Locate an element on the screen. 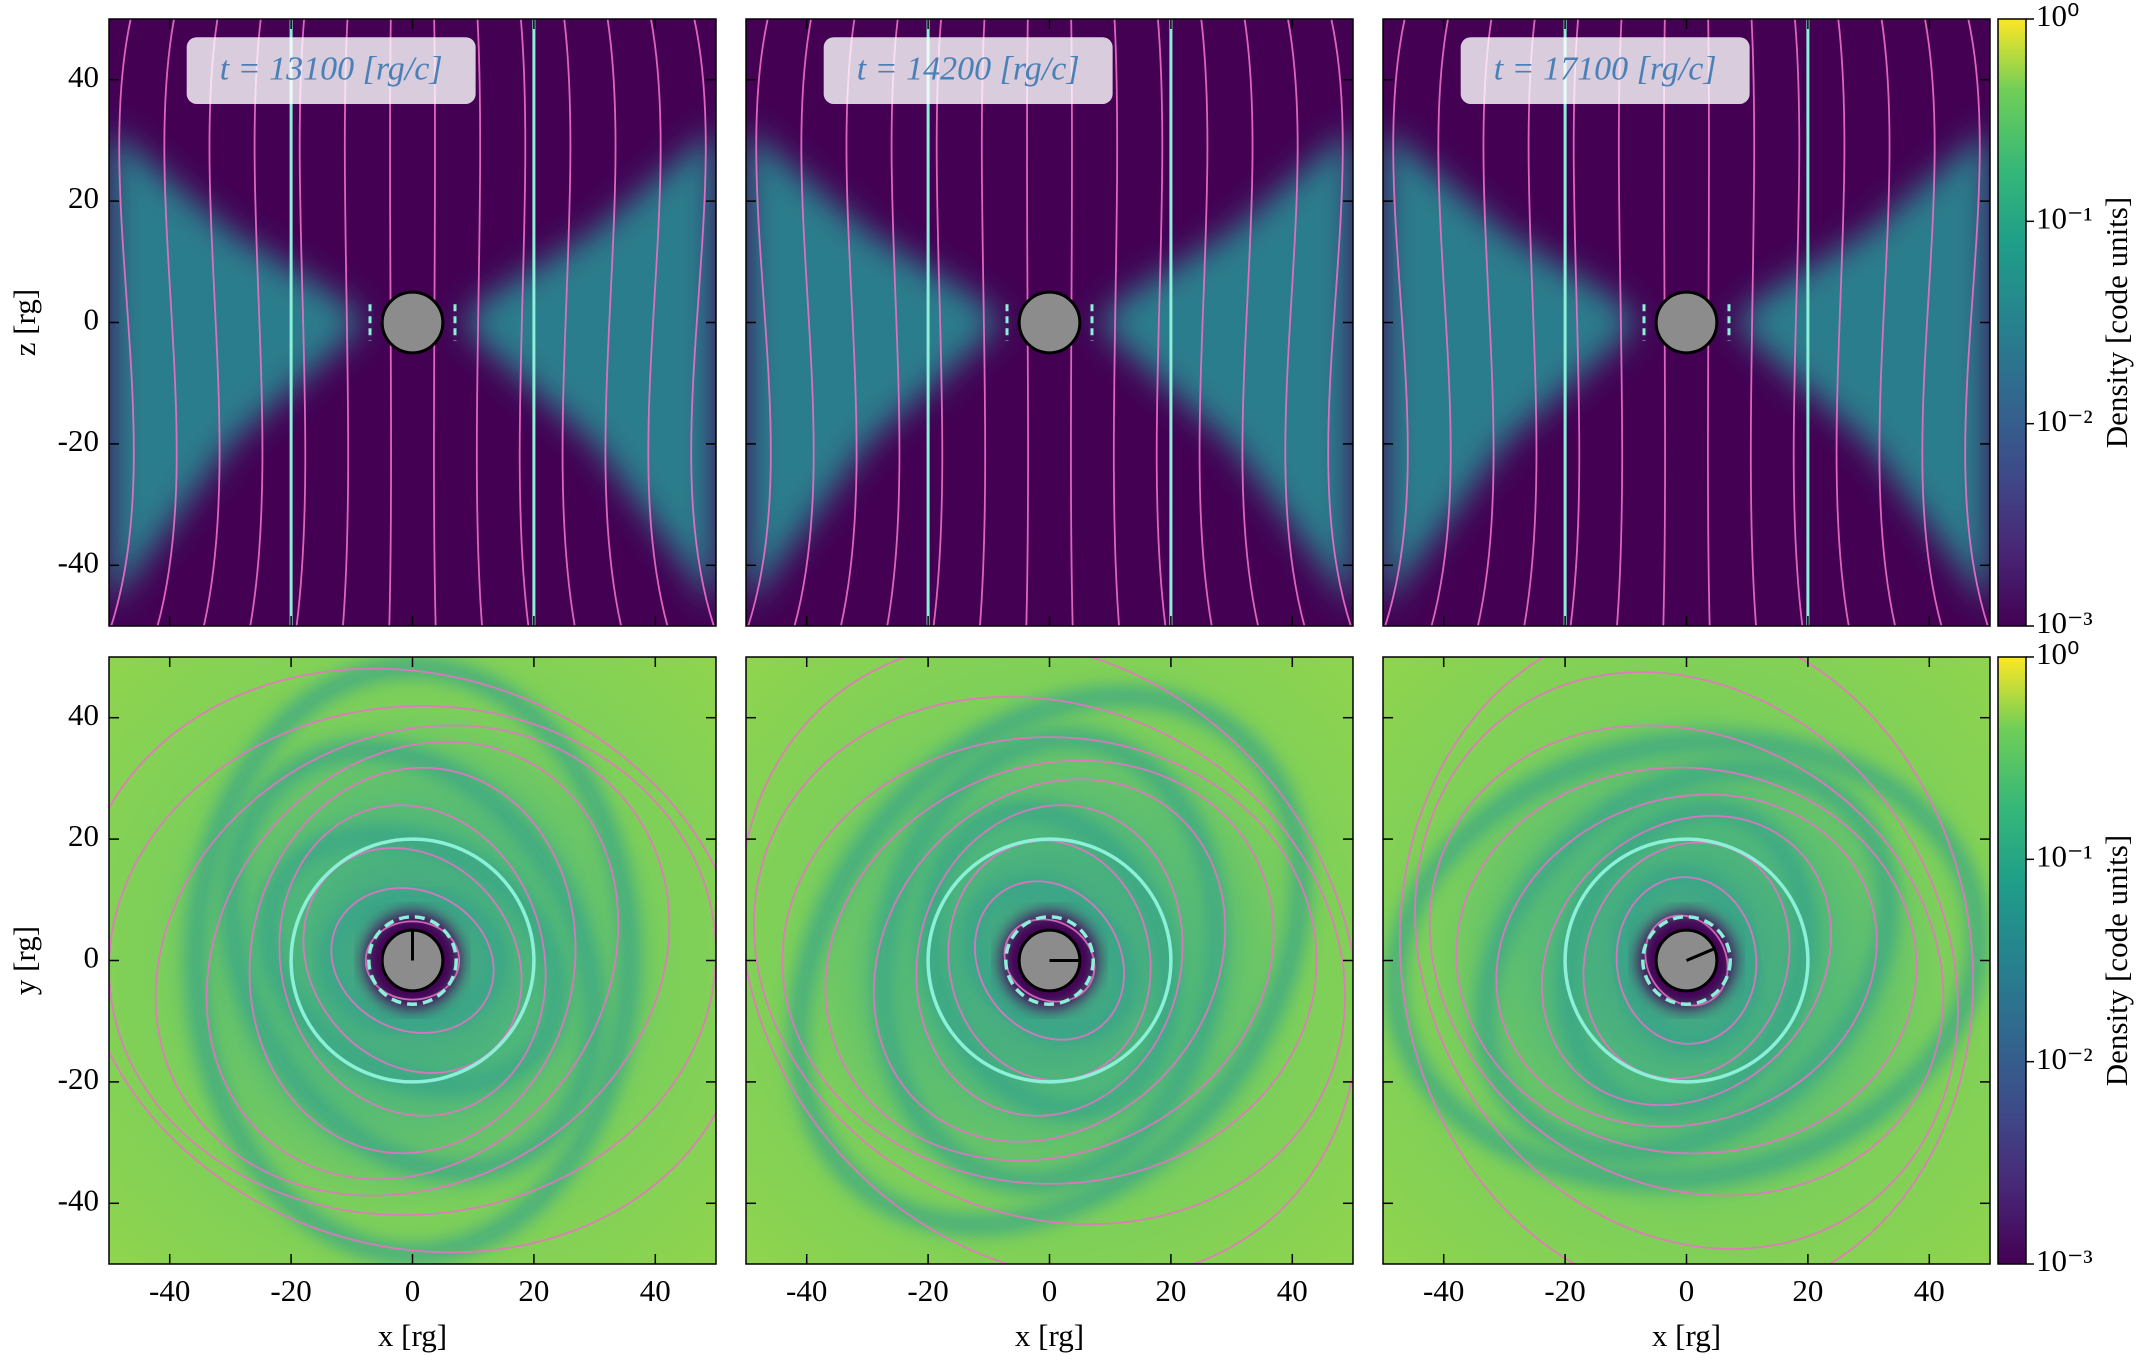 Image resolution: width=2143 pixels, height=1361 pixels. spin-indicator is located at coordinates (1700, 954).